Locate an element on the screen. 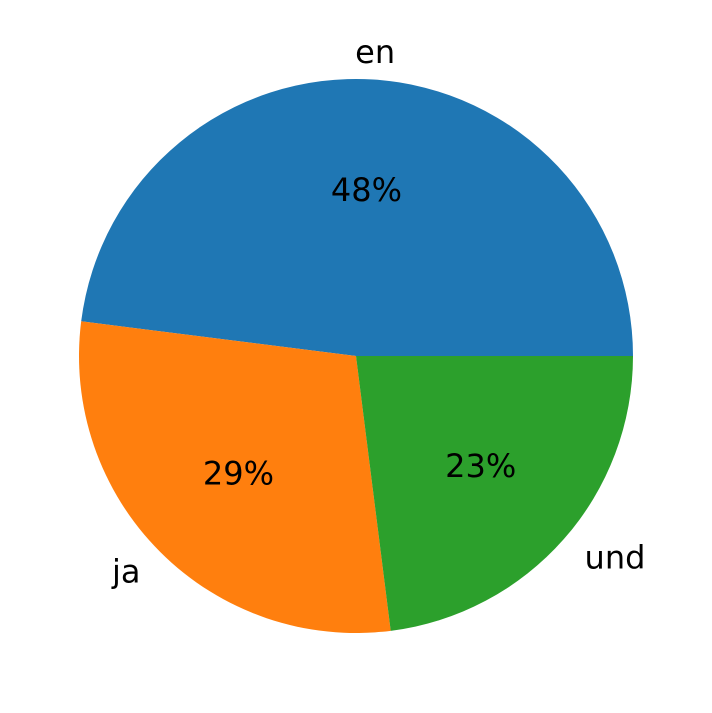 The width and height of the screenshot is (712, 713). slice-percent-en: 48% is located at coordinates (366, 190).